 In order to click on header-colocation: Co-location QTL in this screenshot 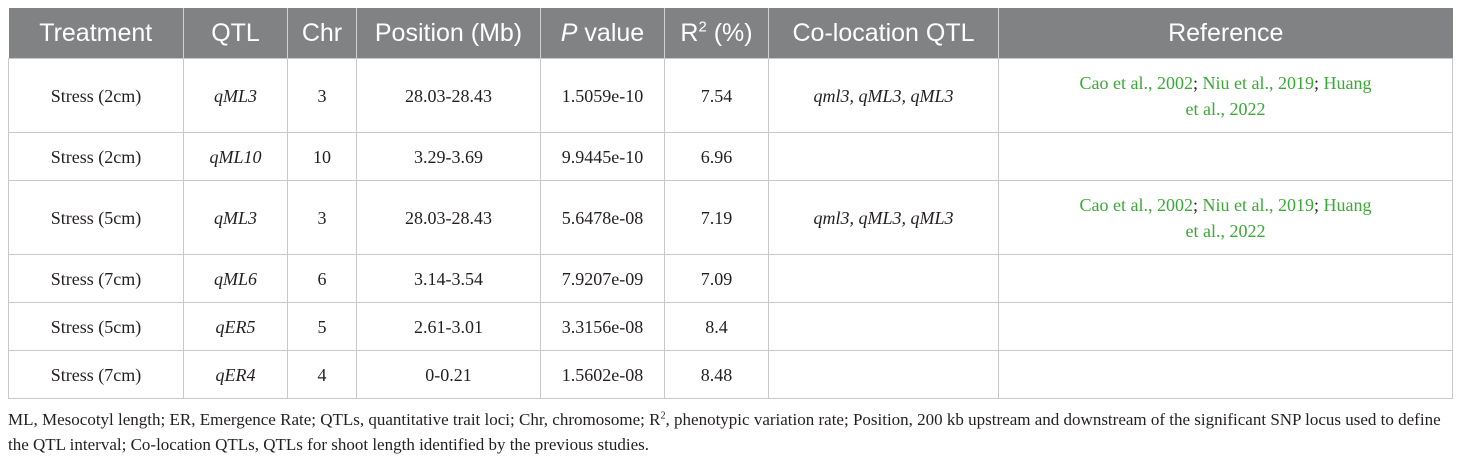, I will do `click(883, 33)`.